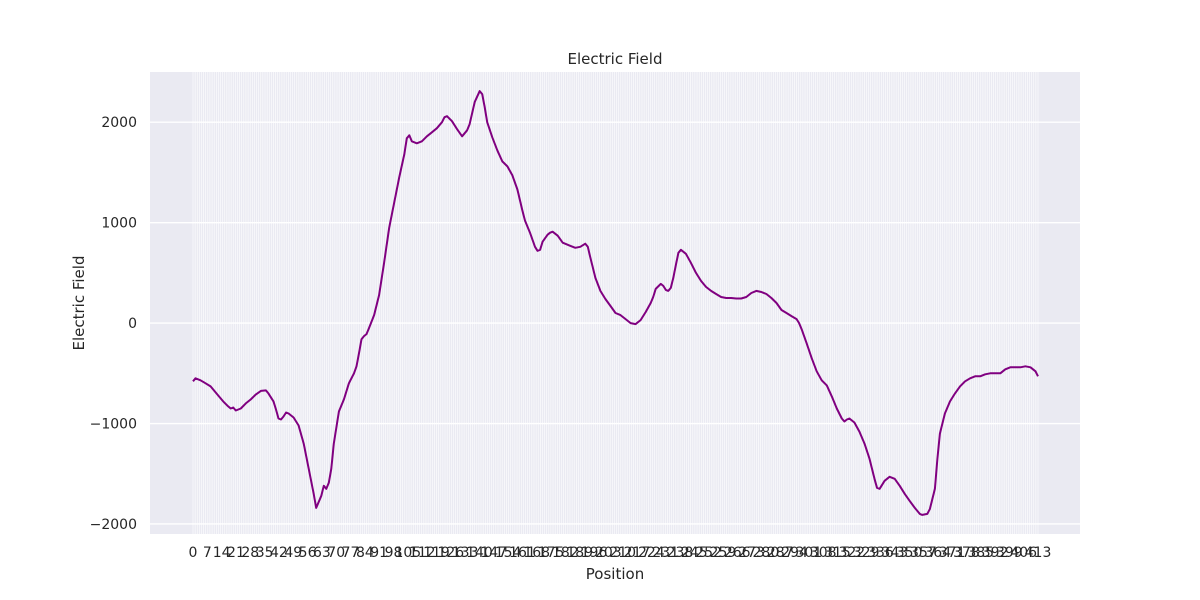 This screenshot has width=1200, height=600. What do you see at coordinates (450, 553) in the screenshot?
I see `x-tick-label: 126` at bounding box center [450, 553].